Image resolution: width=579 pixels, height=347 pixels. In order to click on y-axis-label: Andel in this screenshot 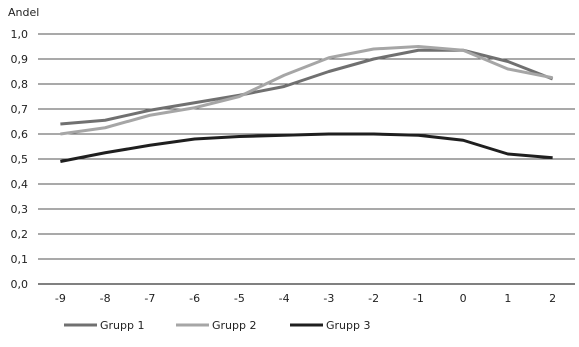, I will do `click(23, 12)`.